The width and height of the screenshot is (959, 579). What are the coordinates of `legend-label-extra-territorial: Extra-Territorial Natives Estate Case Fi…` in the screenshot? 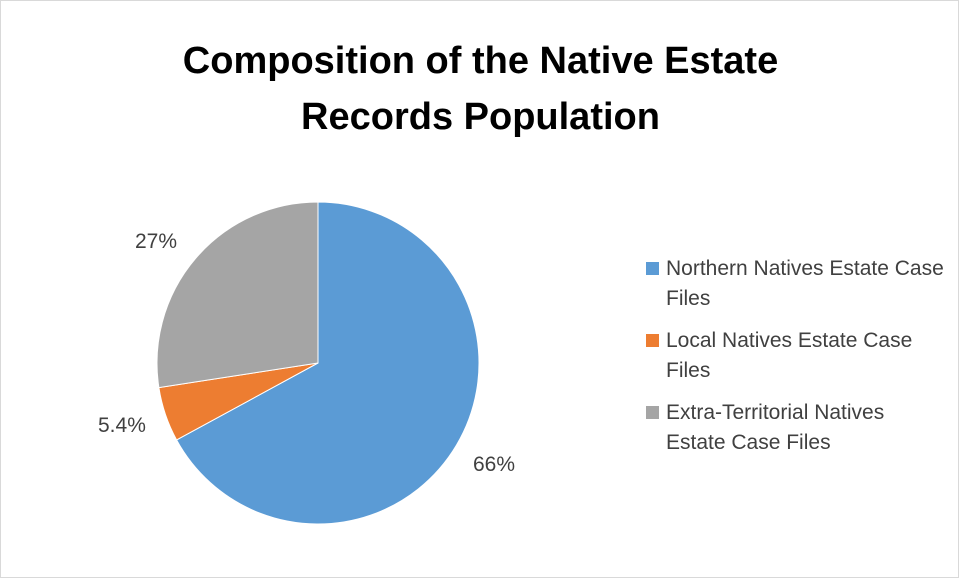 It's located at (775, 427).